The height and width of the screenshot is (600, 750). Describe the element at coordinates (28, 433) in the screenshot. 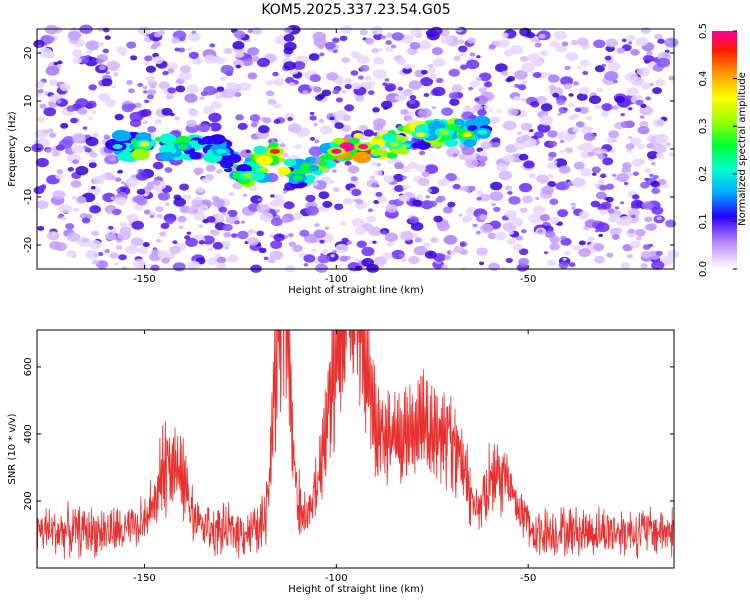

I see `snr-ytick-label: 400` at that location.